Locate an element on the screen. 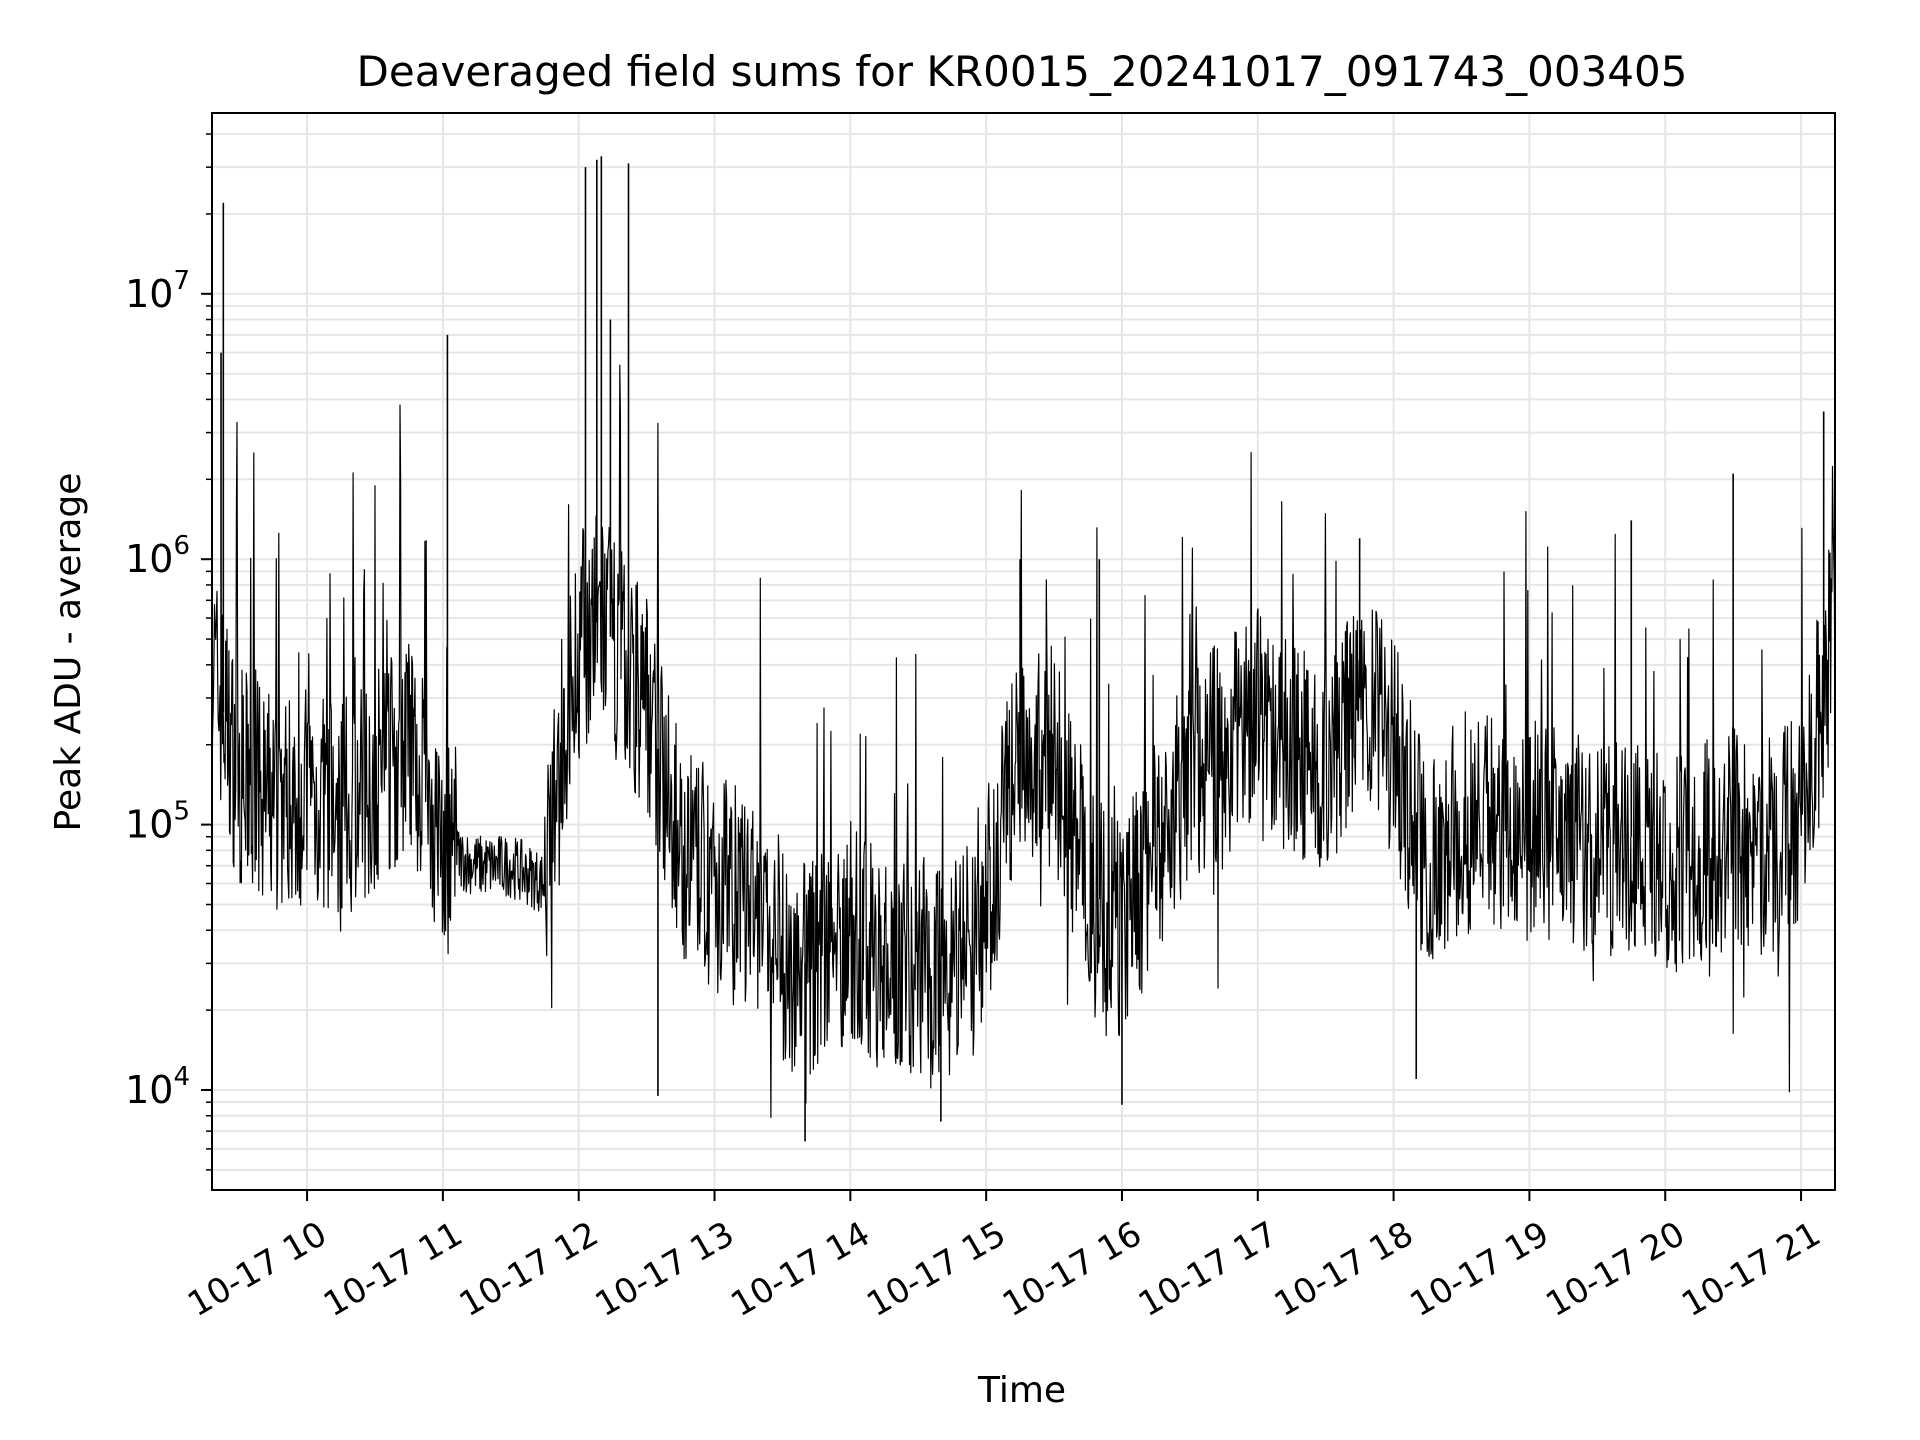 This screenshot has height=1440, width=1920. x-tick-label: 10-17 14 is located at coordinates (800, 1269).